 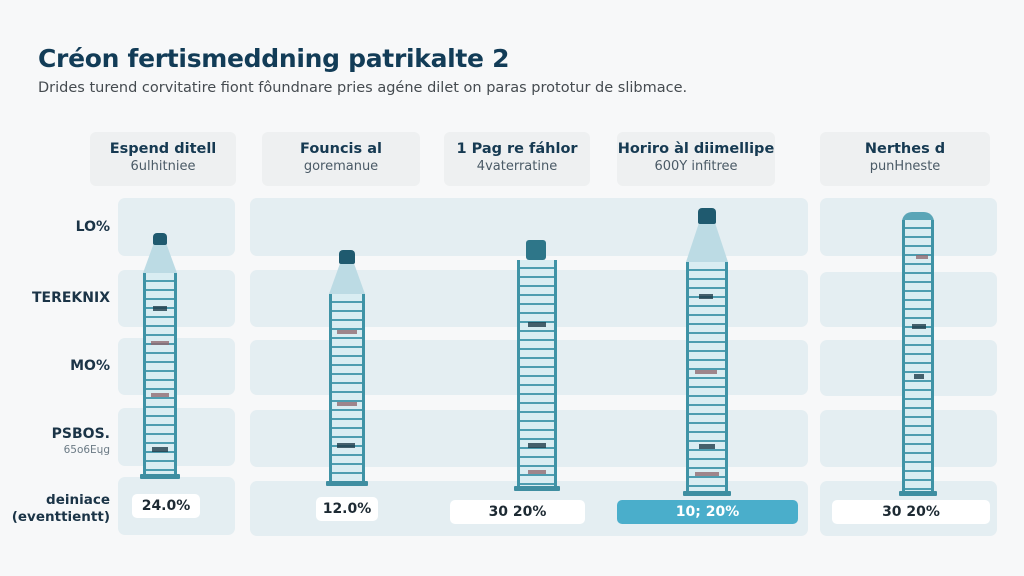 What do you see at coordinates (341, 149) in the screenshot?
I see `column-title: Founcis al` at bounding box center [341, 149].